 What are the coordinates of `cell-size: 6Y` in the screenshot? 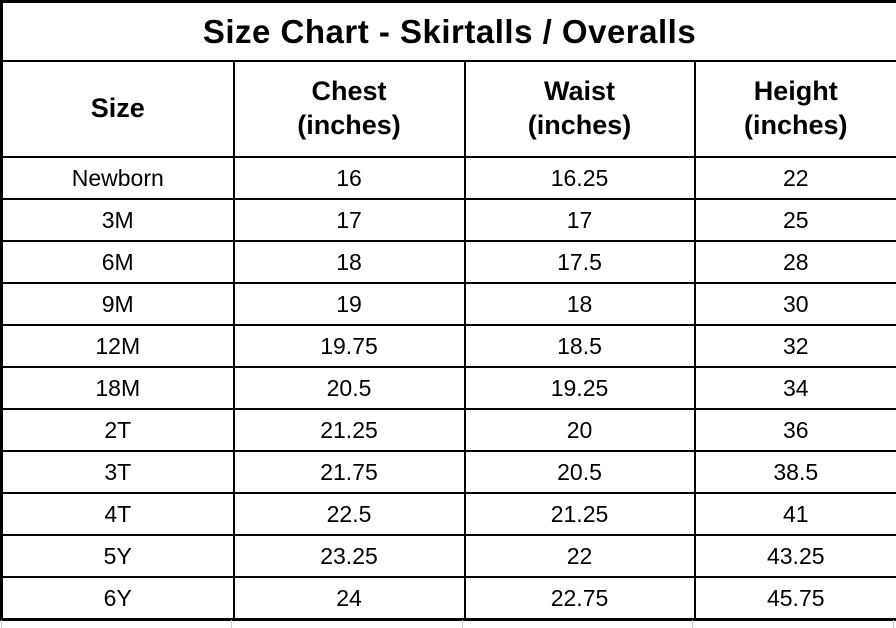 It's located at (117, 598).